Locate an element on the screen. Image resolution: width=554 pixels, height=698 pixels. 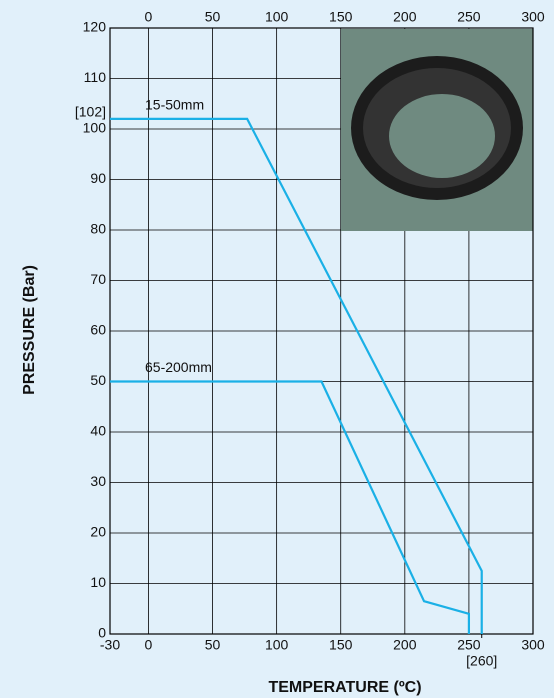
x-top-tick-label: 50 is located at coordinates (213, 17).